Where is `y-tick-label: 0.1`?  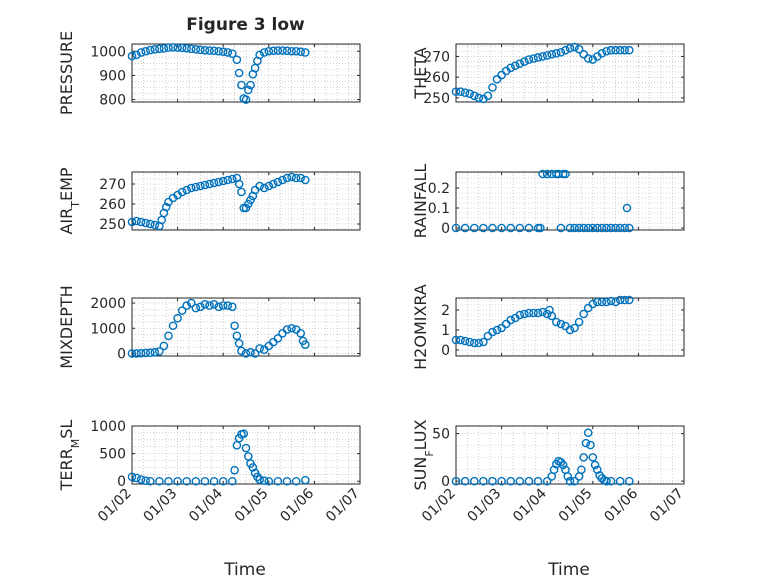
y-tick-label: 0.1 is located at coordinates (439, 209).